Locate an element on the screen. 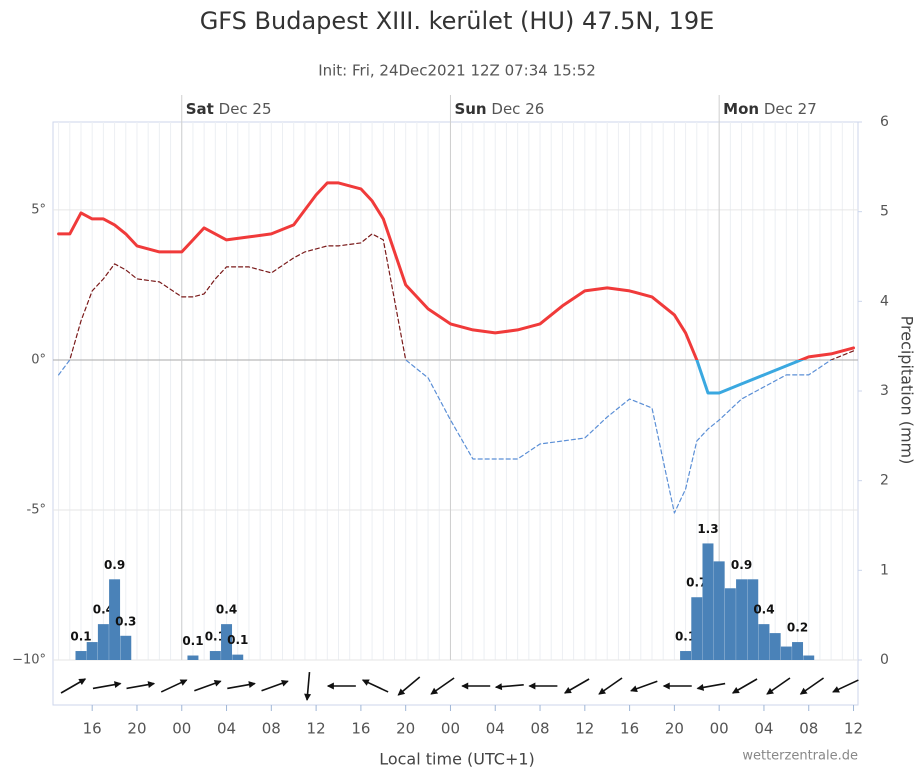 This screenshot has width=921, height=768. y2-tick-label: 4 is located at coordinates (884, 301).